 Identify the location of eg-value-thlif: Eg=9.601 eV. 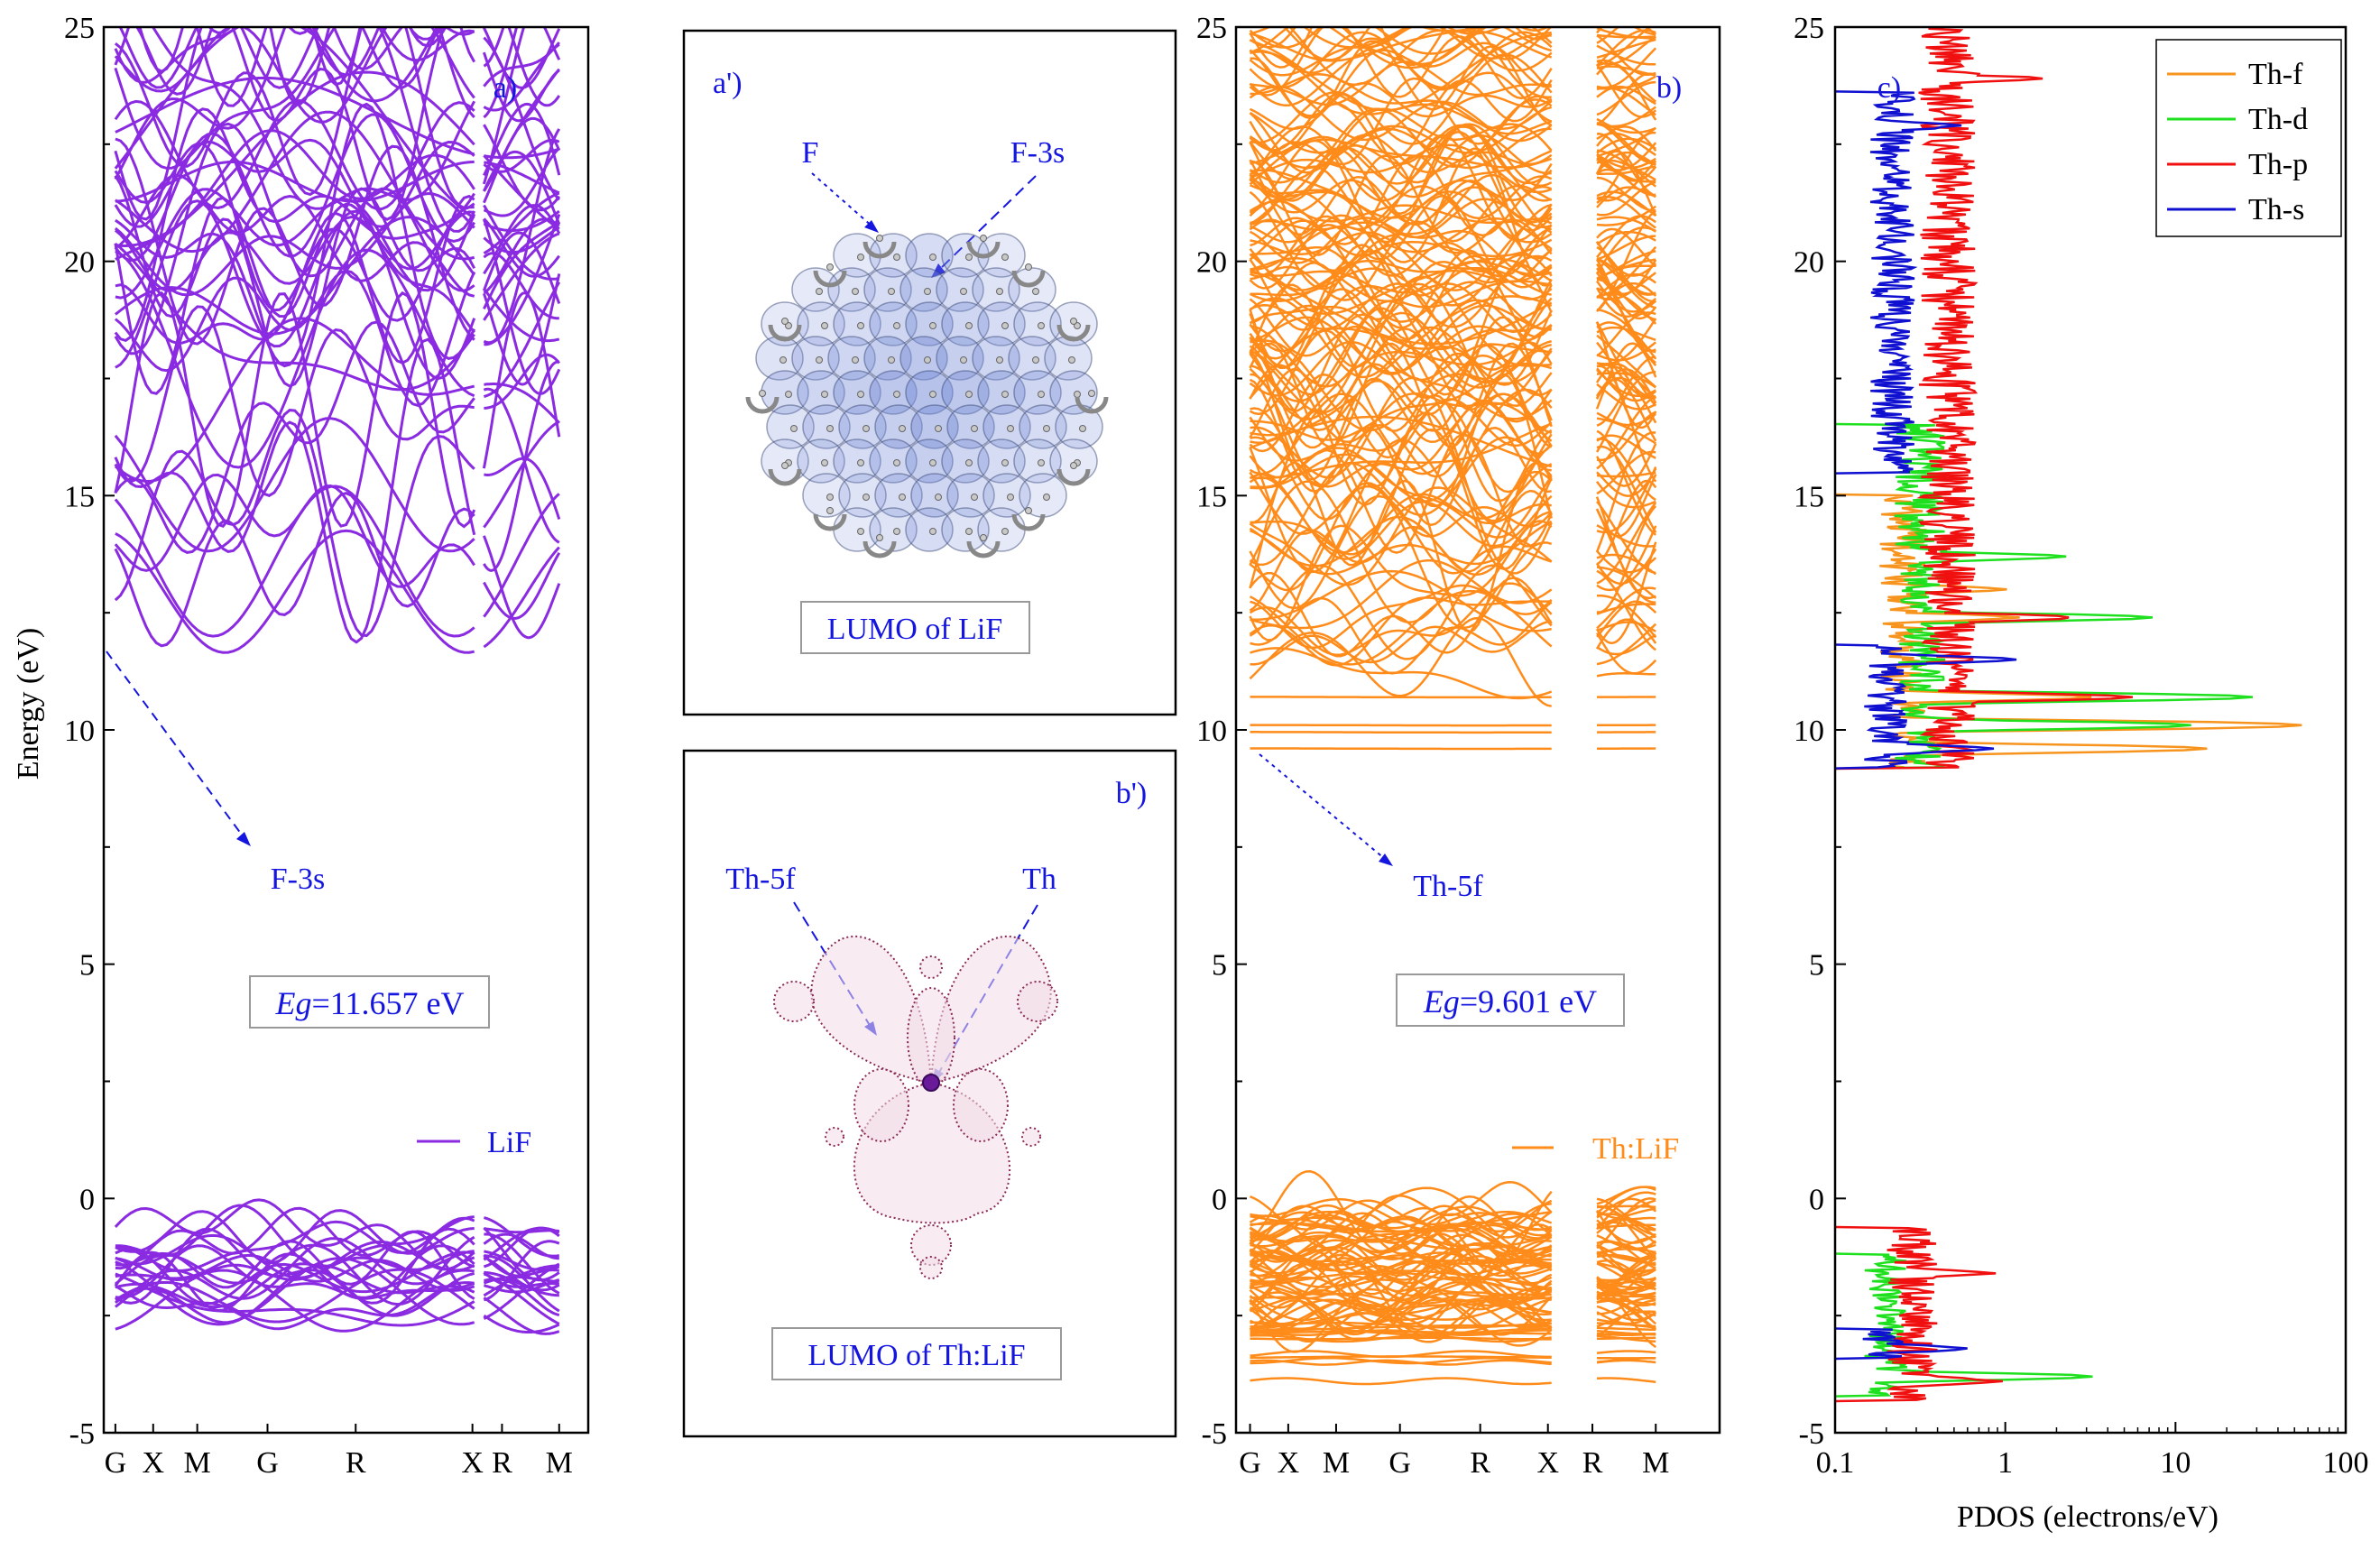
(1510, 1002).